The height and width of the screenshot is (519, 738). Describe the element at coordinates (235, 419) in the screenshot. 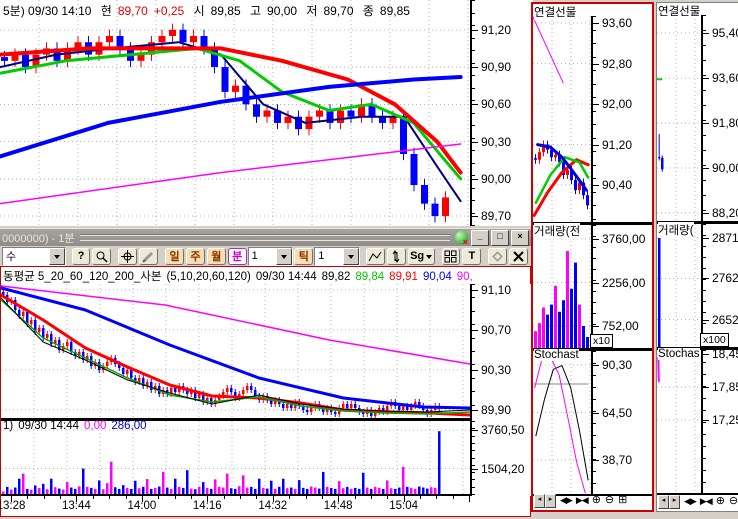

I see `chart-section-divider` at that location.